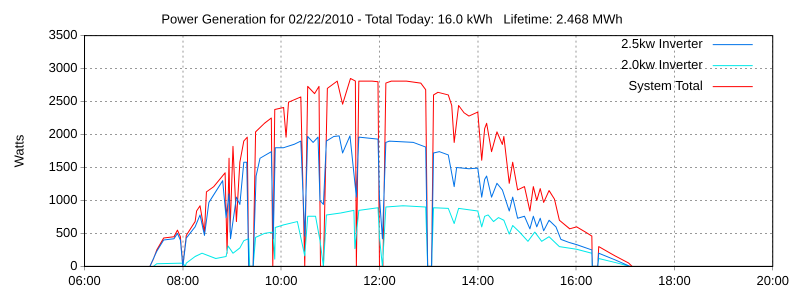 The image size is (800, 300). I want to click on y-tick-label: 500, so click(67, 232).